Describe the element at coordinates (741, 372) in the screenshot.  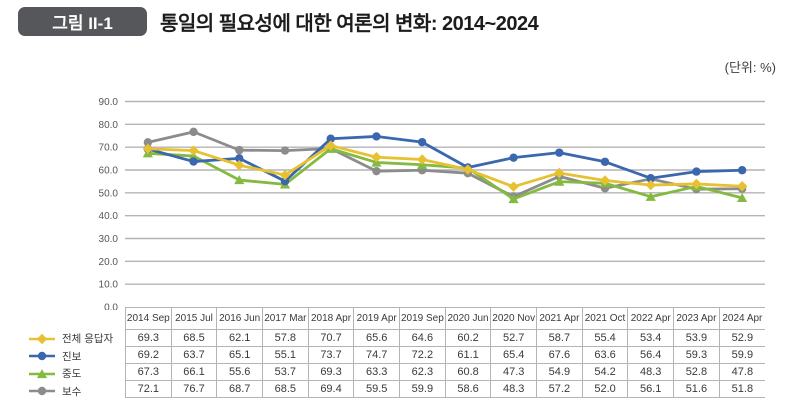
I see `value-cell: 47.8` at that location.